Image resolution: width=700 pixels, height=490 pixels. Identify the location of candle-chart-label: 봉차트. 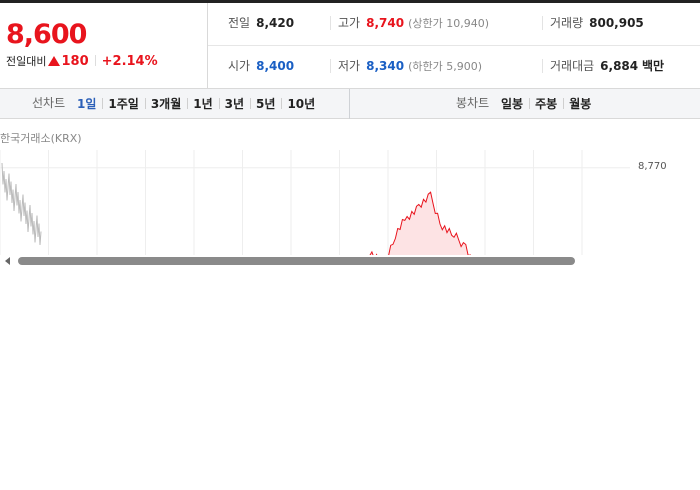
(473, 103).